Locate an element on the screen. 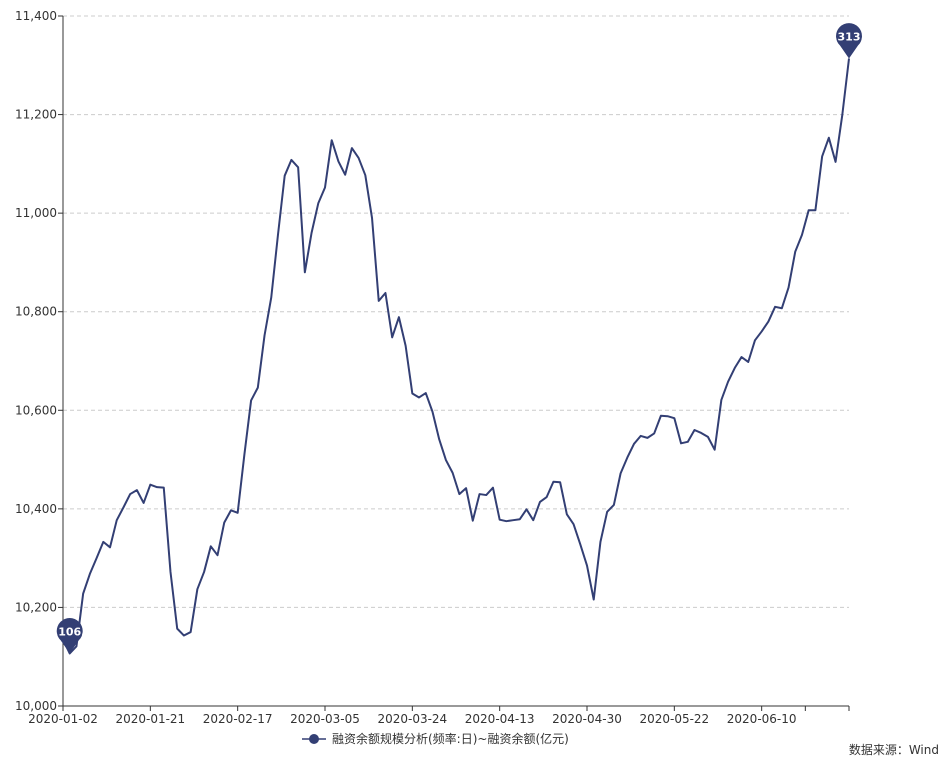 This screenshot has width=944, height=764. legend-marker-dot is located at coordinates (314, 739).